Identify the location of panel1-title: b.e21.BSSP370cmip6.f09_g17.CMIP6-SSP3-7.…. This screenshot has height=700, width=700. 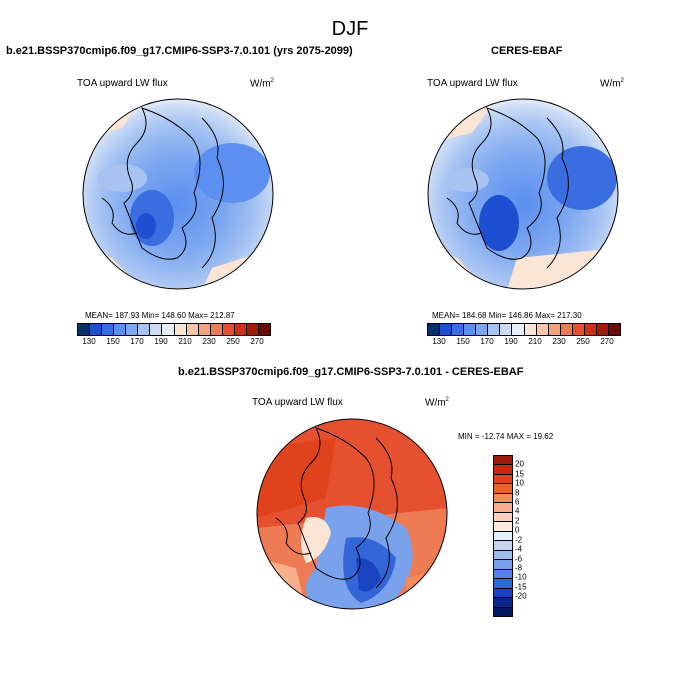
(179, 51).